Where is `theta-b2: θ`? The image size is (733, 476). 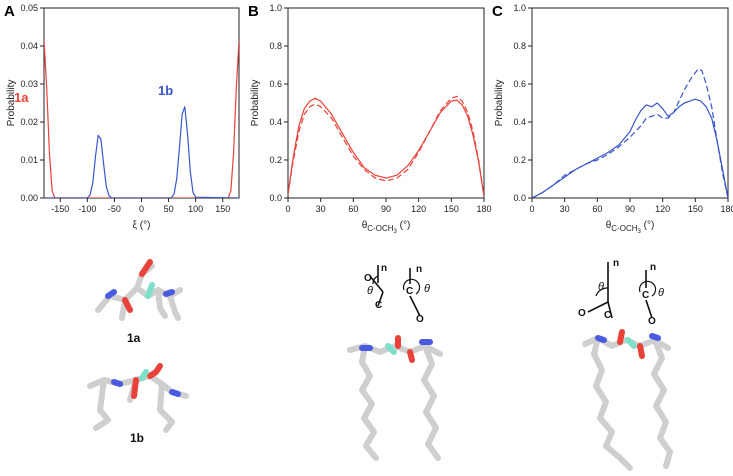
theta-b2: θ is located at coordinates (427, 289).